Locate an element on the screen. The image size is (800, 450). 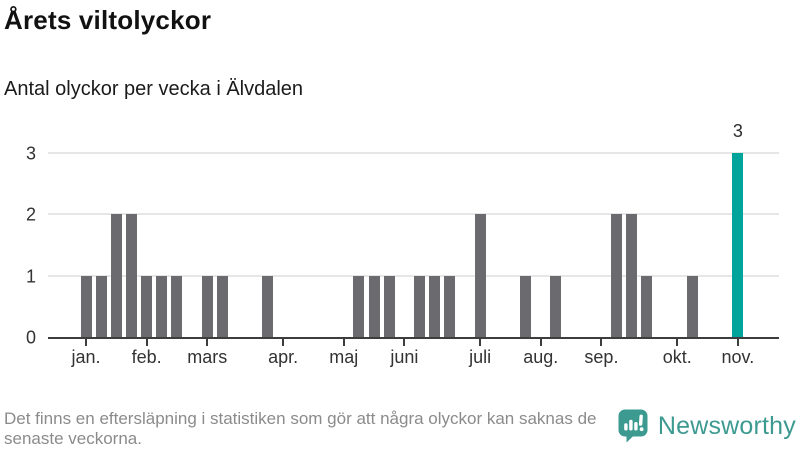
x-tick-aug is located at coordinates (540, 342).